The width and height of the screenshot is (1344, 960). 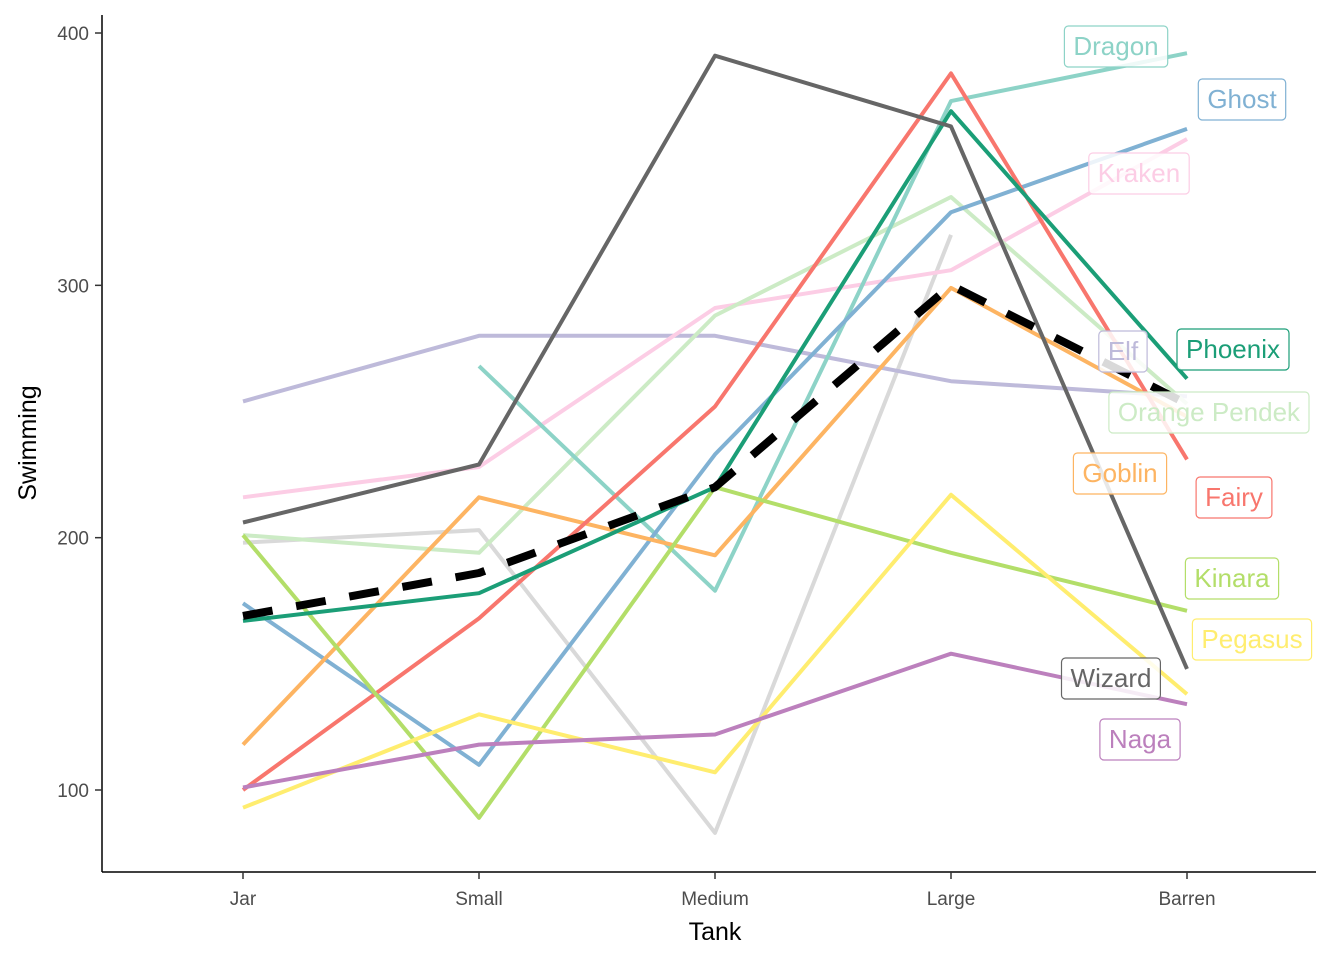 I want to click on series-label-fairy: Fairy, so click(x=1234, y=497).